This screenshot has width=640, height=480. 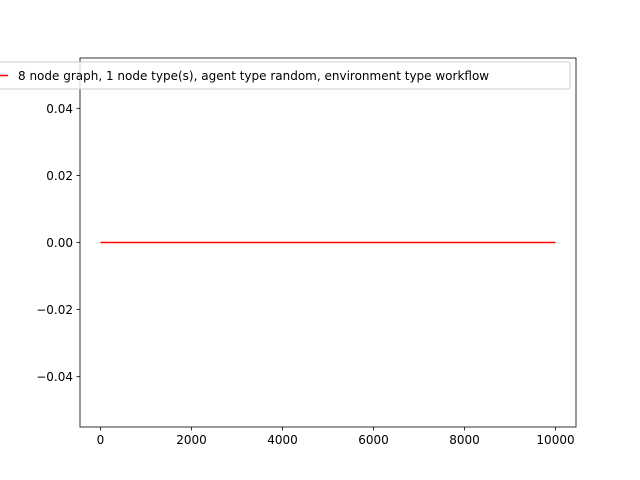 I want to click on y-axis-ticks: −0.04 −0.02 0.00 0.02 0.04, so click(x=58, y=243).